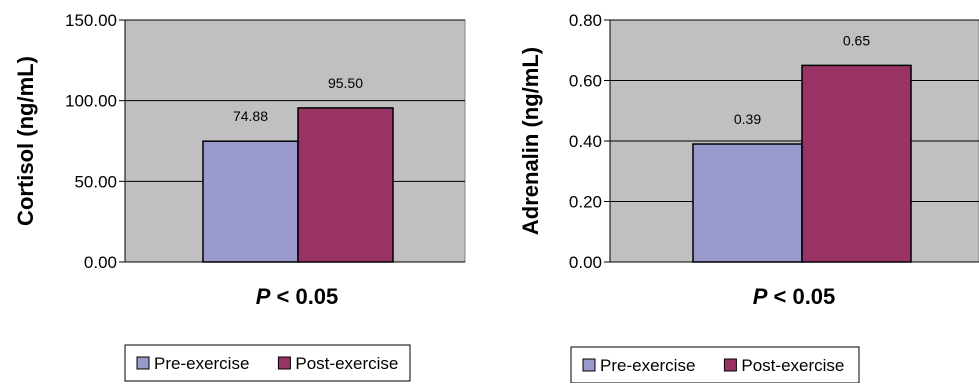  I want to click on data-label: 0.65, so click(856, 40).